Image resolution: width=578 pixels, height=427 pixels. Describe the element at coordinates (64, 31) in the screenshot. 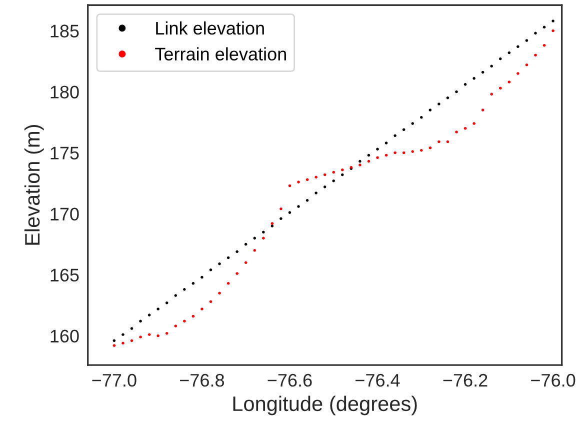

I see `y-tick-label: 185` at that location.